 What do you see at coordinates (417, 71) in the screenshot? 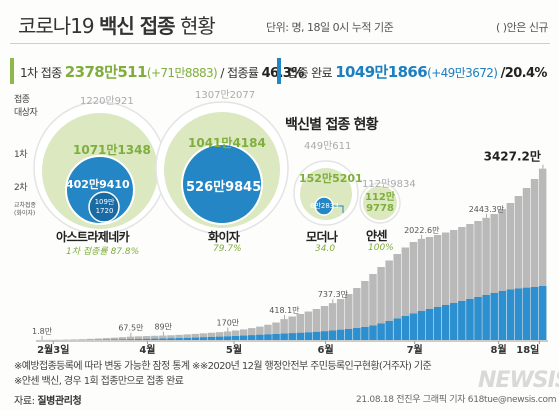
I see `complete-summary: 접종 완료 1049만1866(+49만3672) /20.4%` at bounding box center [417, 71].